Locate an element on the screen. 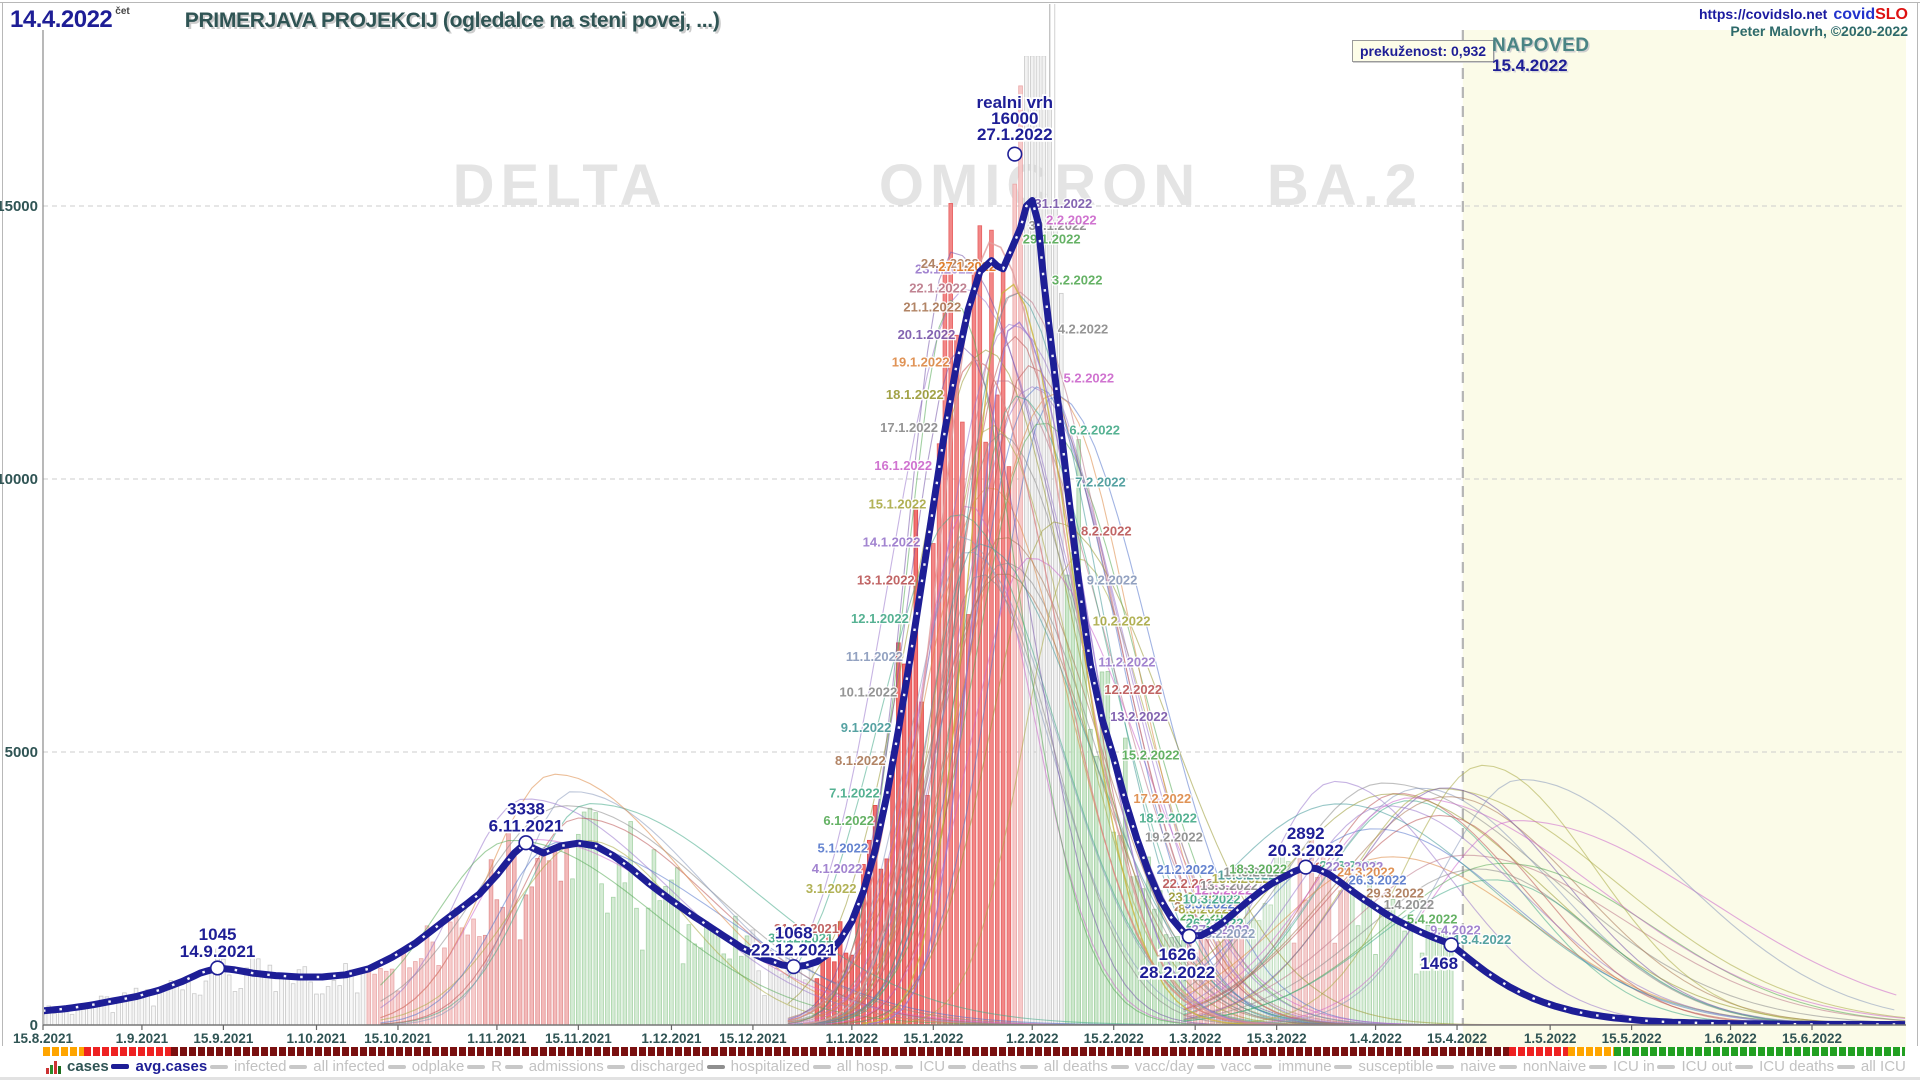 The image size is (1920, 1080). forecast-panel: NAPOVED 15.4.2022 is located at coordinates (1540, 56).